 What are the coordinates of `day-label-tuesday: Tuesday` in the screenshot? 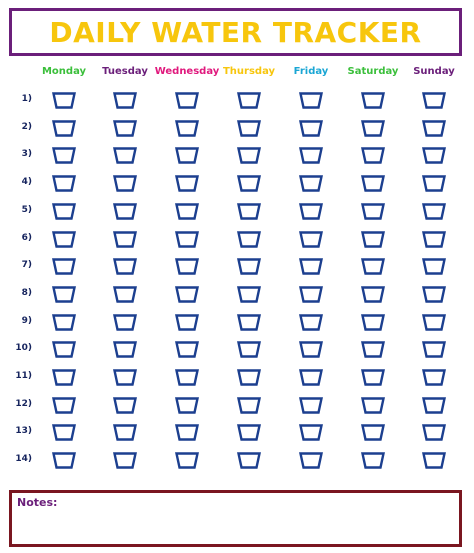 It's located at (125, 71).